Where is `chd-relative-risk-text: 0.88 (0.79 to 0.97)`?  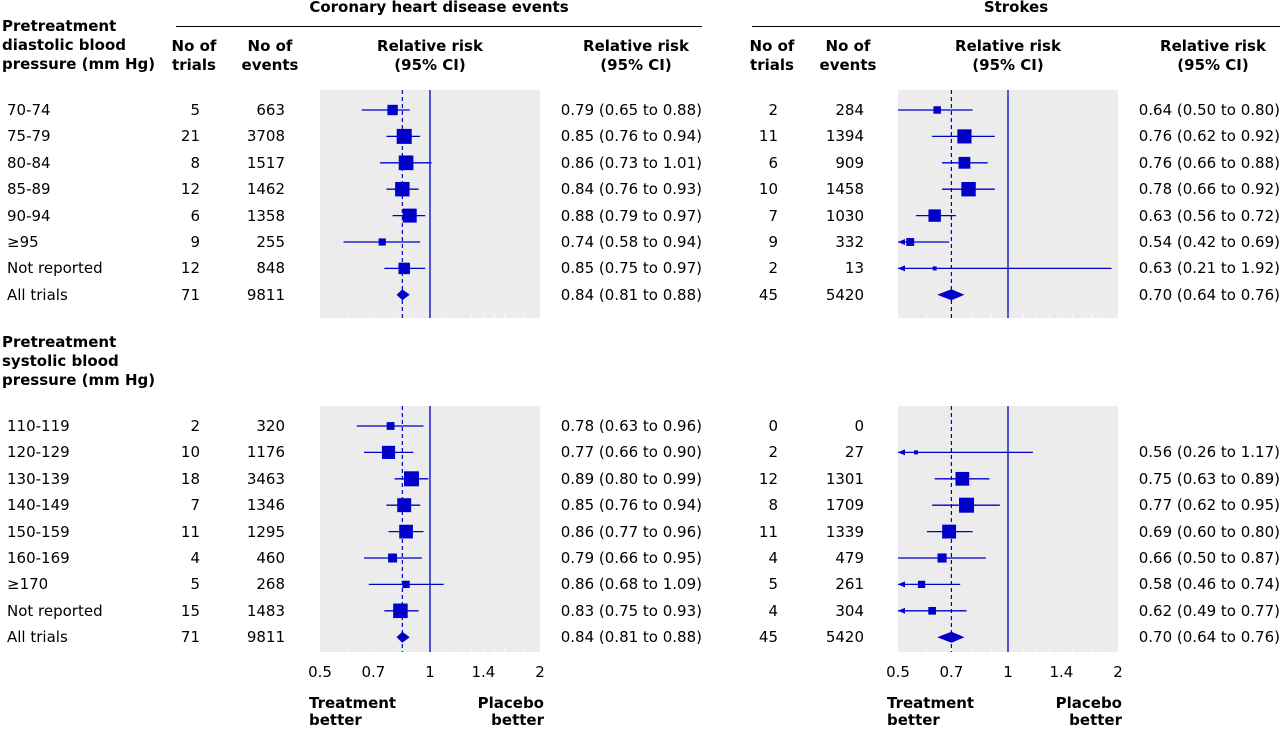 chd-relative-risk-text: 0.88 (0.79 to 0.97) is located at coordinates (631, 215).